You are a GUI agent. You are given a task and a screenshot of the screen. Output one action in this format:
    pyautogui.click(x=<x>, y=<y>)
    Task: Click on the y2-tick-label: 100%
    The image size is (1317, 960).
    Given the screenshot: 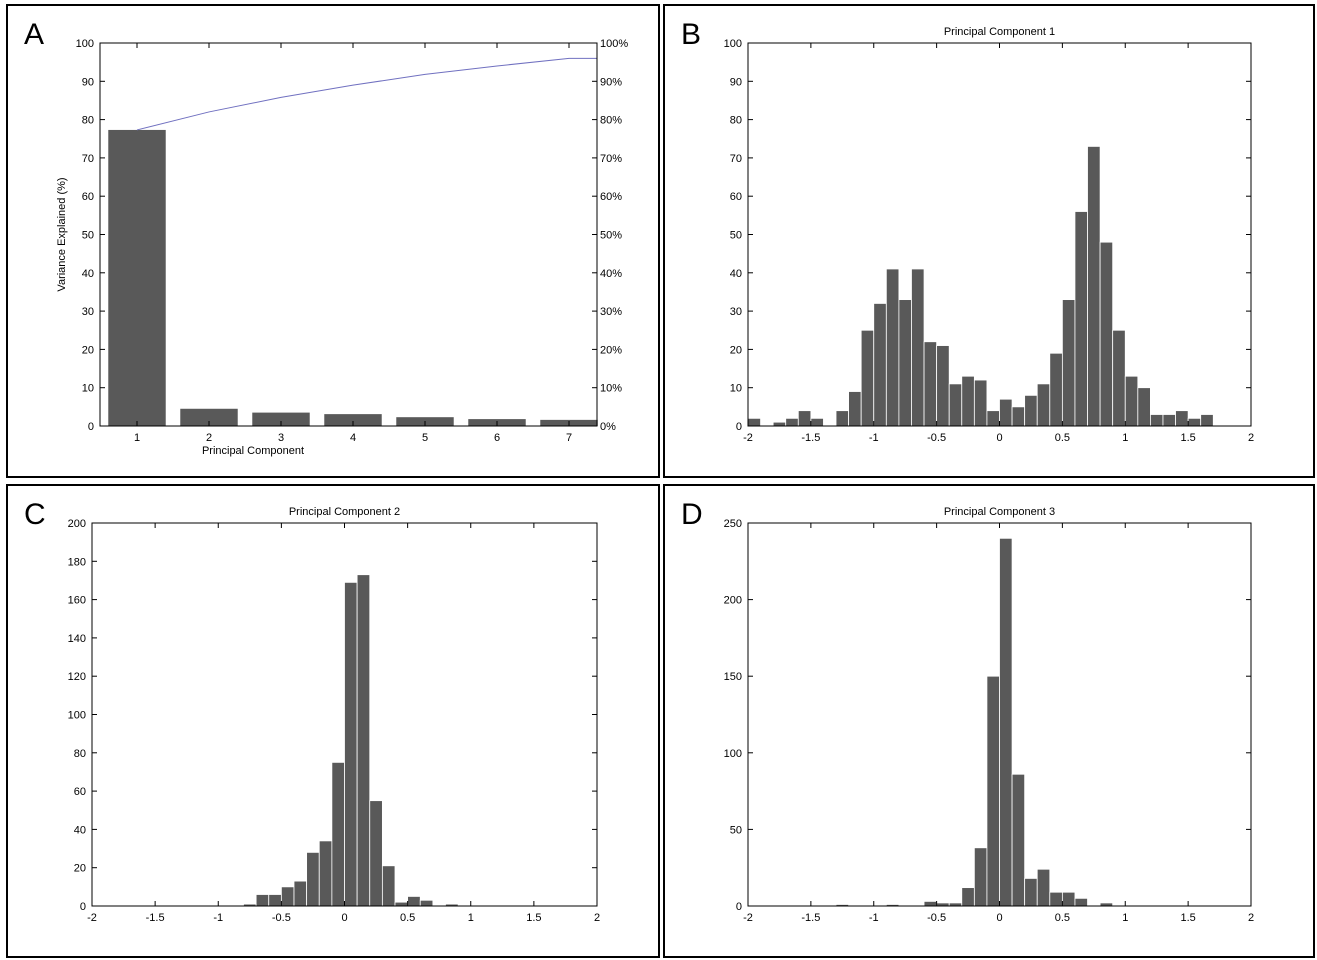 What is the action you would take?
    pyautogui.click(x=614, y=44)
    